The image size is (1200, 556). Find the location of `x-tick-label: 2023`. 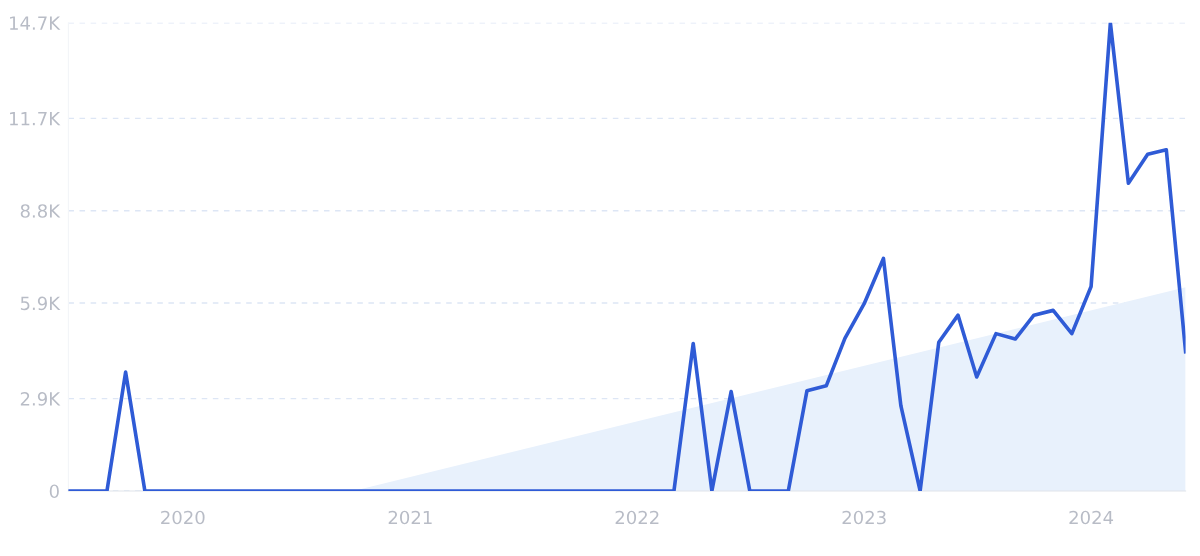

x-tick-label: 2023 is located at coordinates (864, 517).